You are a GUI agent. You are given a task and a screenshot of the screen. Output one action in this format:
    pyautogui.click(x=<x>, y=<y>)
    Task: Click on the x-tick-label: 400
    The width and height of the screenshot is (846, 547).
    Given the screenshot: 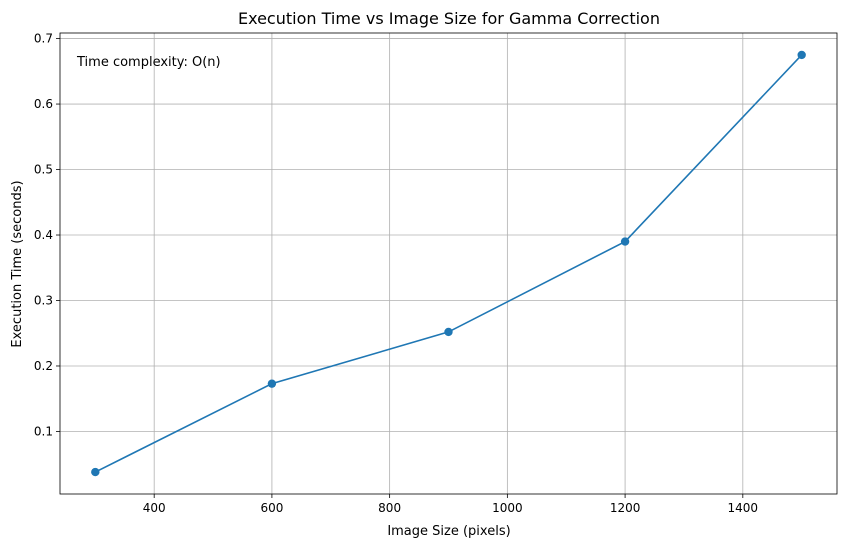 What is the action you would take?
    pyautogui.click(x=154, y=508)
    